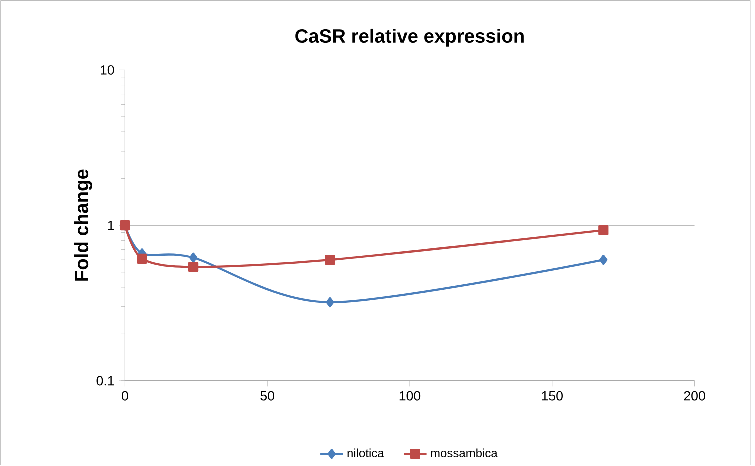 The height and width of the screenshot is (466, 755). I want to click on x-tick-label: 150, so click(552, 396).